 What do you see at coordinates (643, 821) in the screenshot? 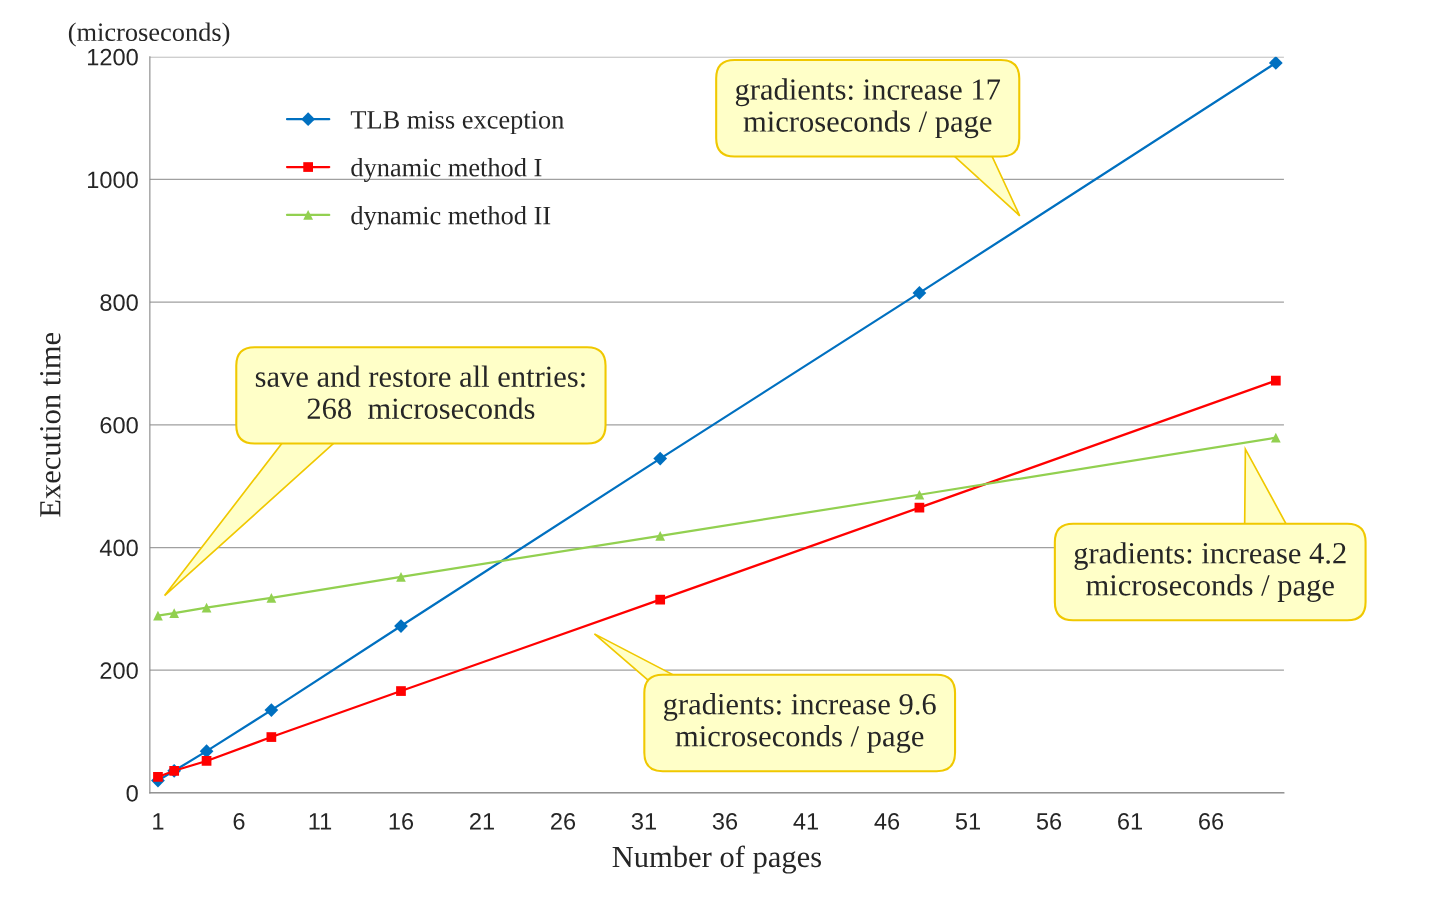
I see `x-tick-label: 31` at bounding box center [643, 821].